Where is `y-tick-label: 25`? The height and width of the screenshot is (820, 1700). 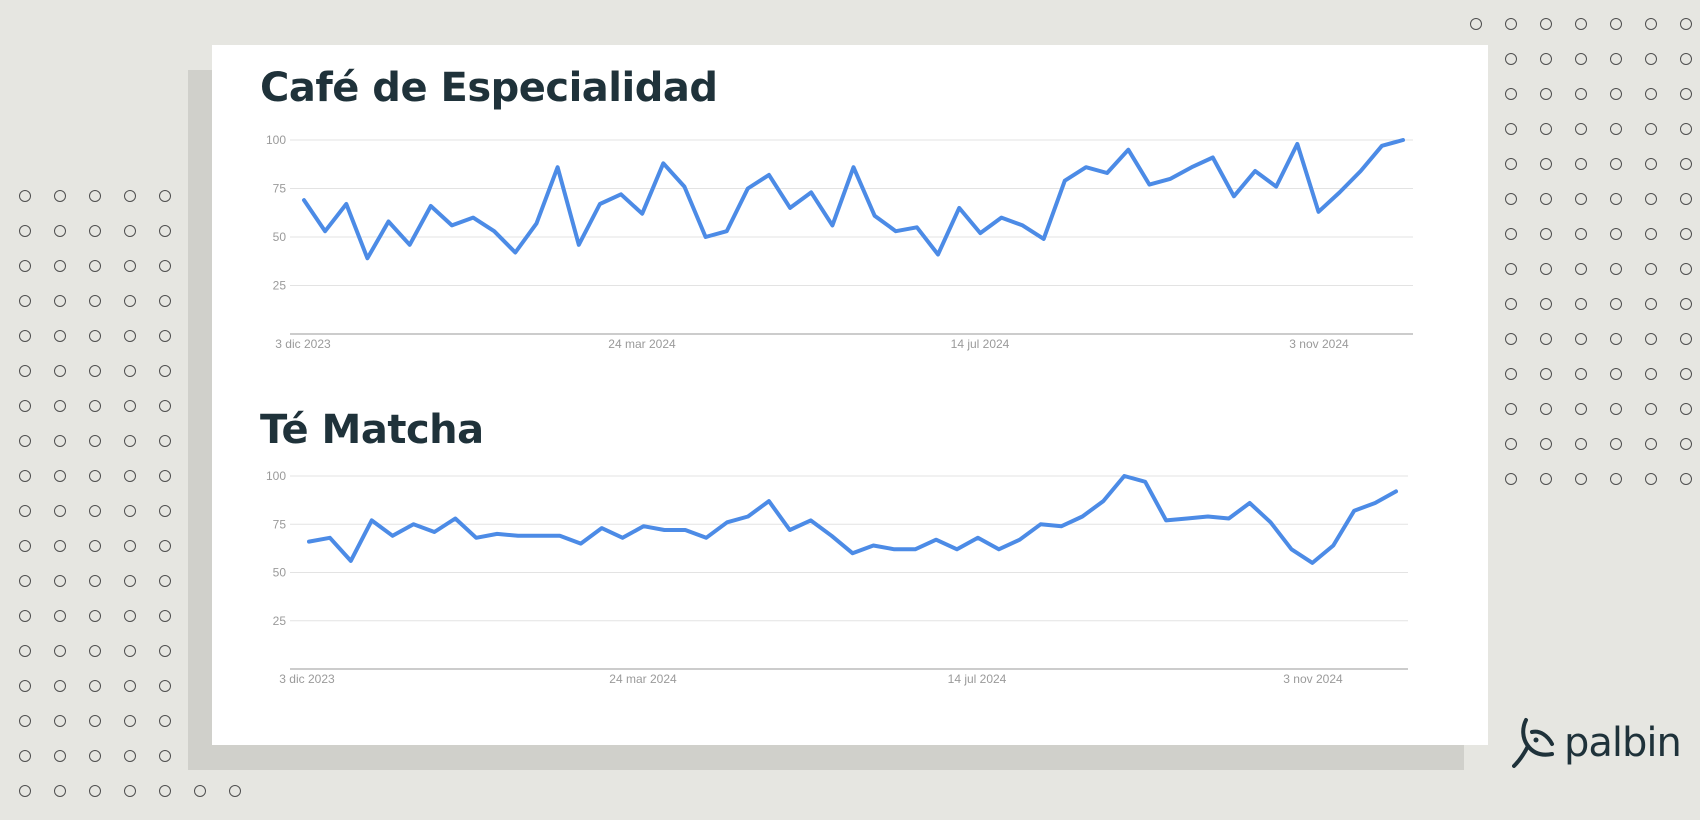
y-tick-label: 25 is located at coordinates (280, 621).